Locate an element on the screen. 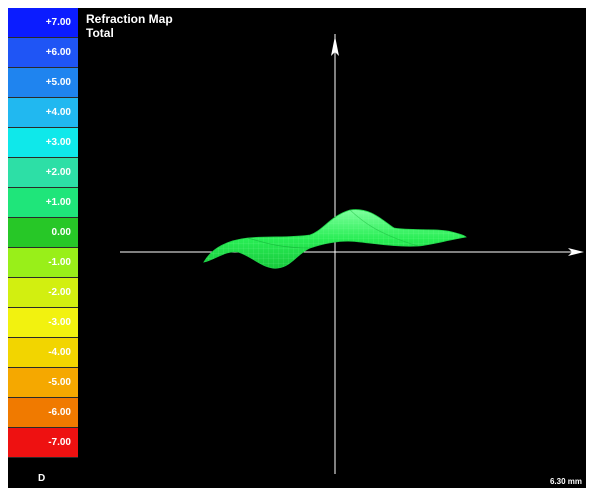 The width and height of the screenshot is (589, 491). refraction-surface is located at coordinates (335, 239).